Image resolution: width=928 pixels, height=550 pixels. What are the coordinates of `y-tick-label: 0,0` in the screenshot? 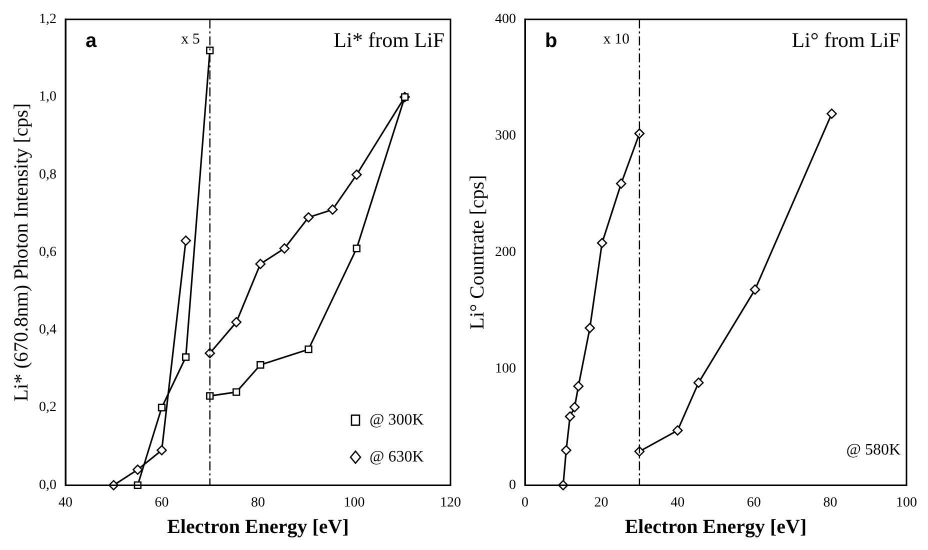 It's located at (47, 485).